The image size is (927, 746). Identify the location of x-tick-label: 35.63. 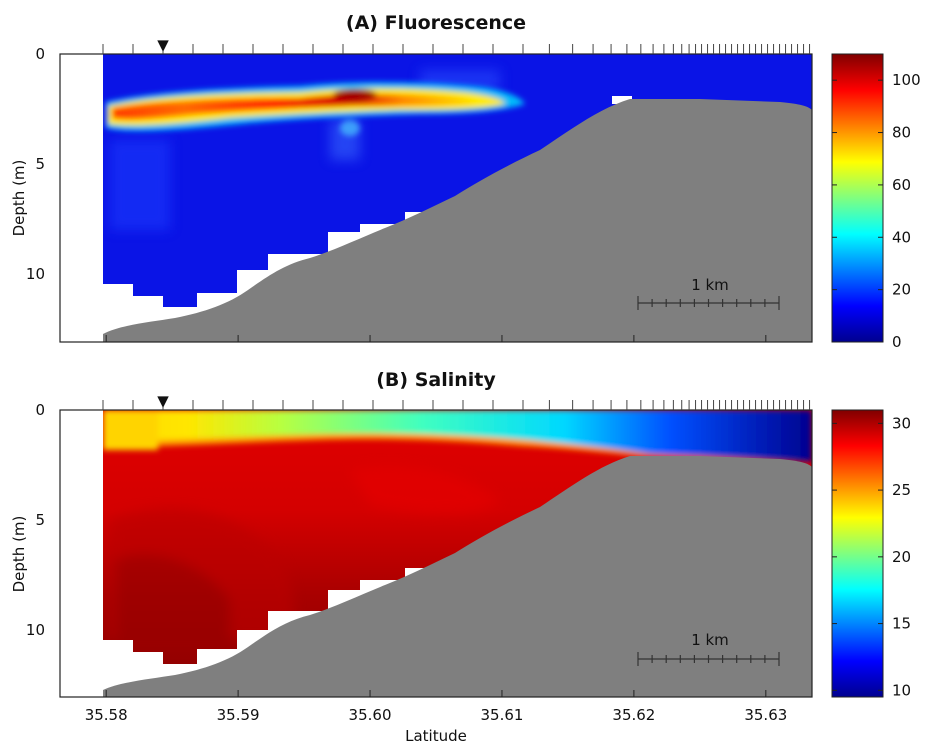
(765, 715).